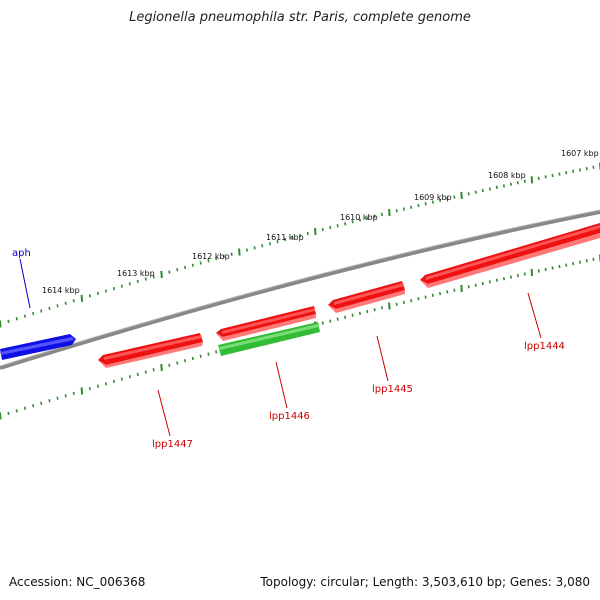 This screenshot has width=600, height=600. I want to click on gene-lpp1445, so click(366, 297).